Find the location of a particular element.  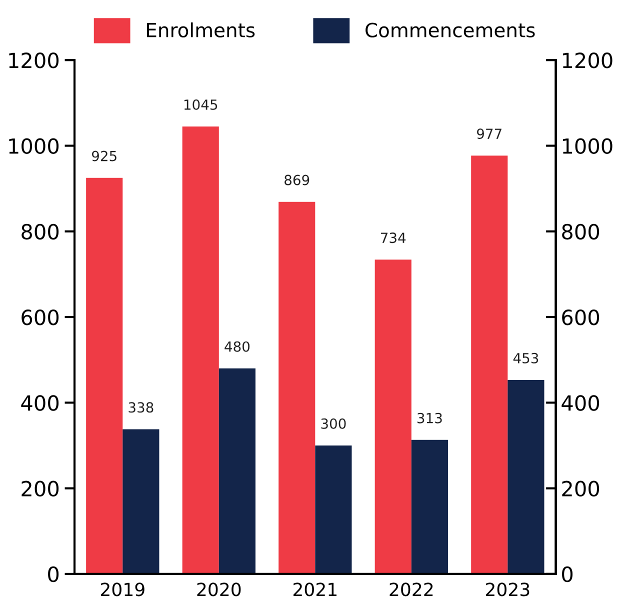

y-tick-label: 1200 is located at coordinates (34, 60).